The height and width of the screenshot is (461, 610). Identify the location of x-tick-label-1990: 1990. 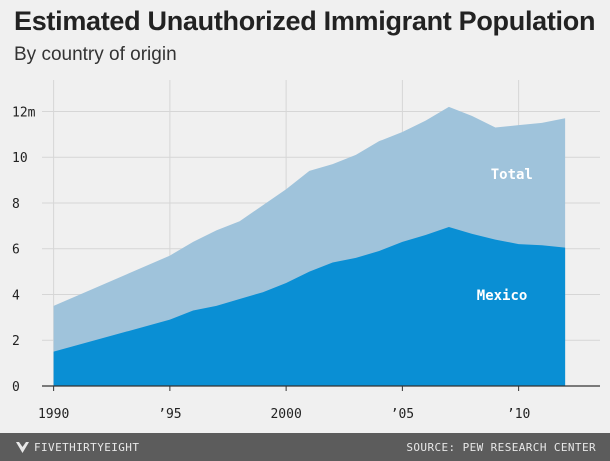
(53, 414).